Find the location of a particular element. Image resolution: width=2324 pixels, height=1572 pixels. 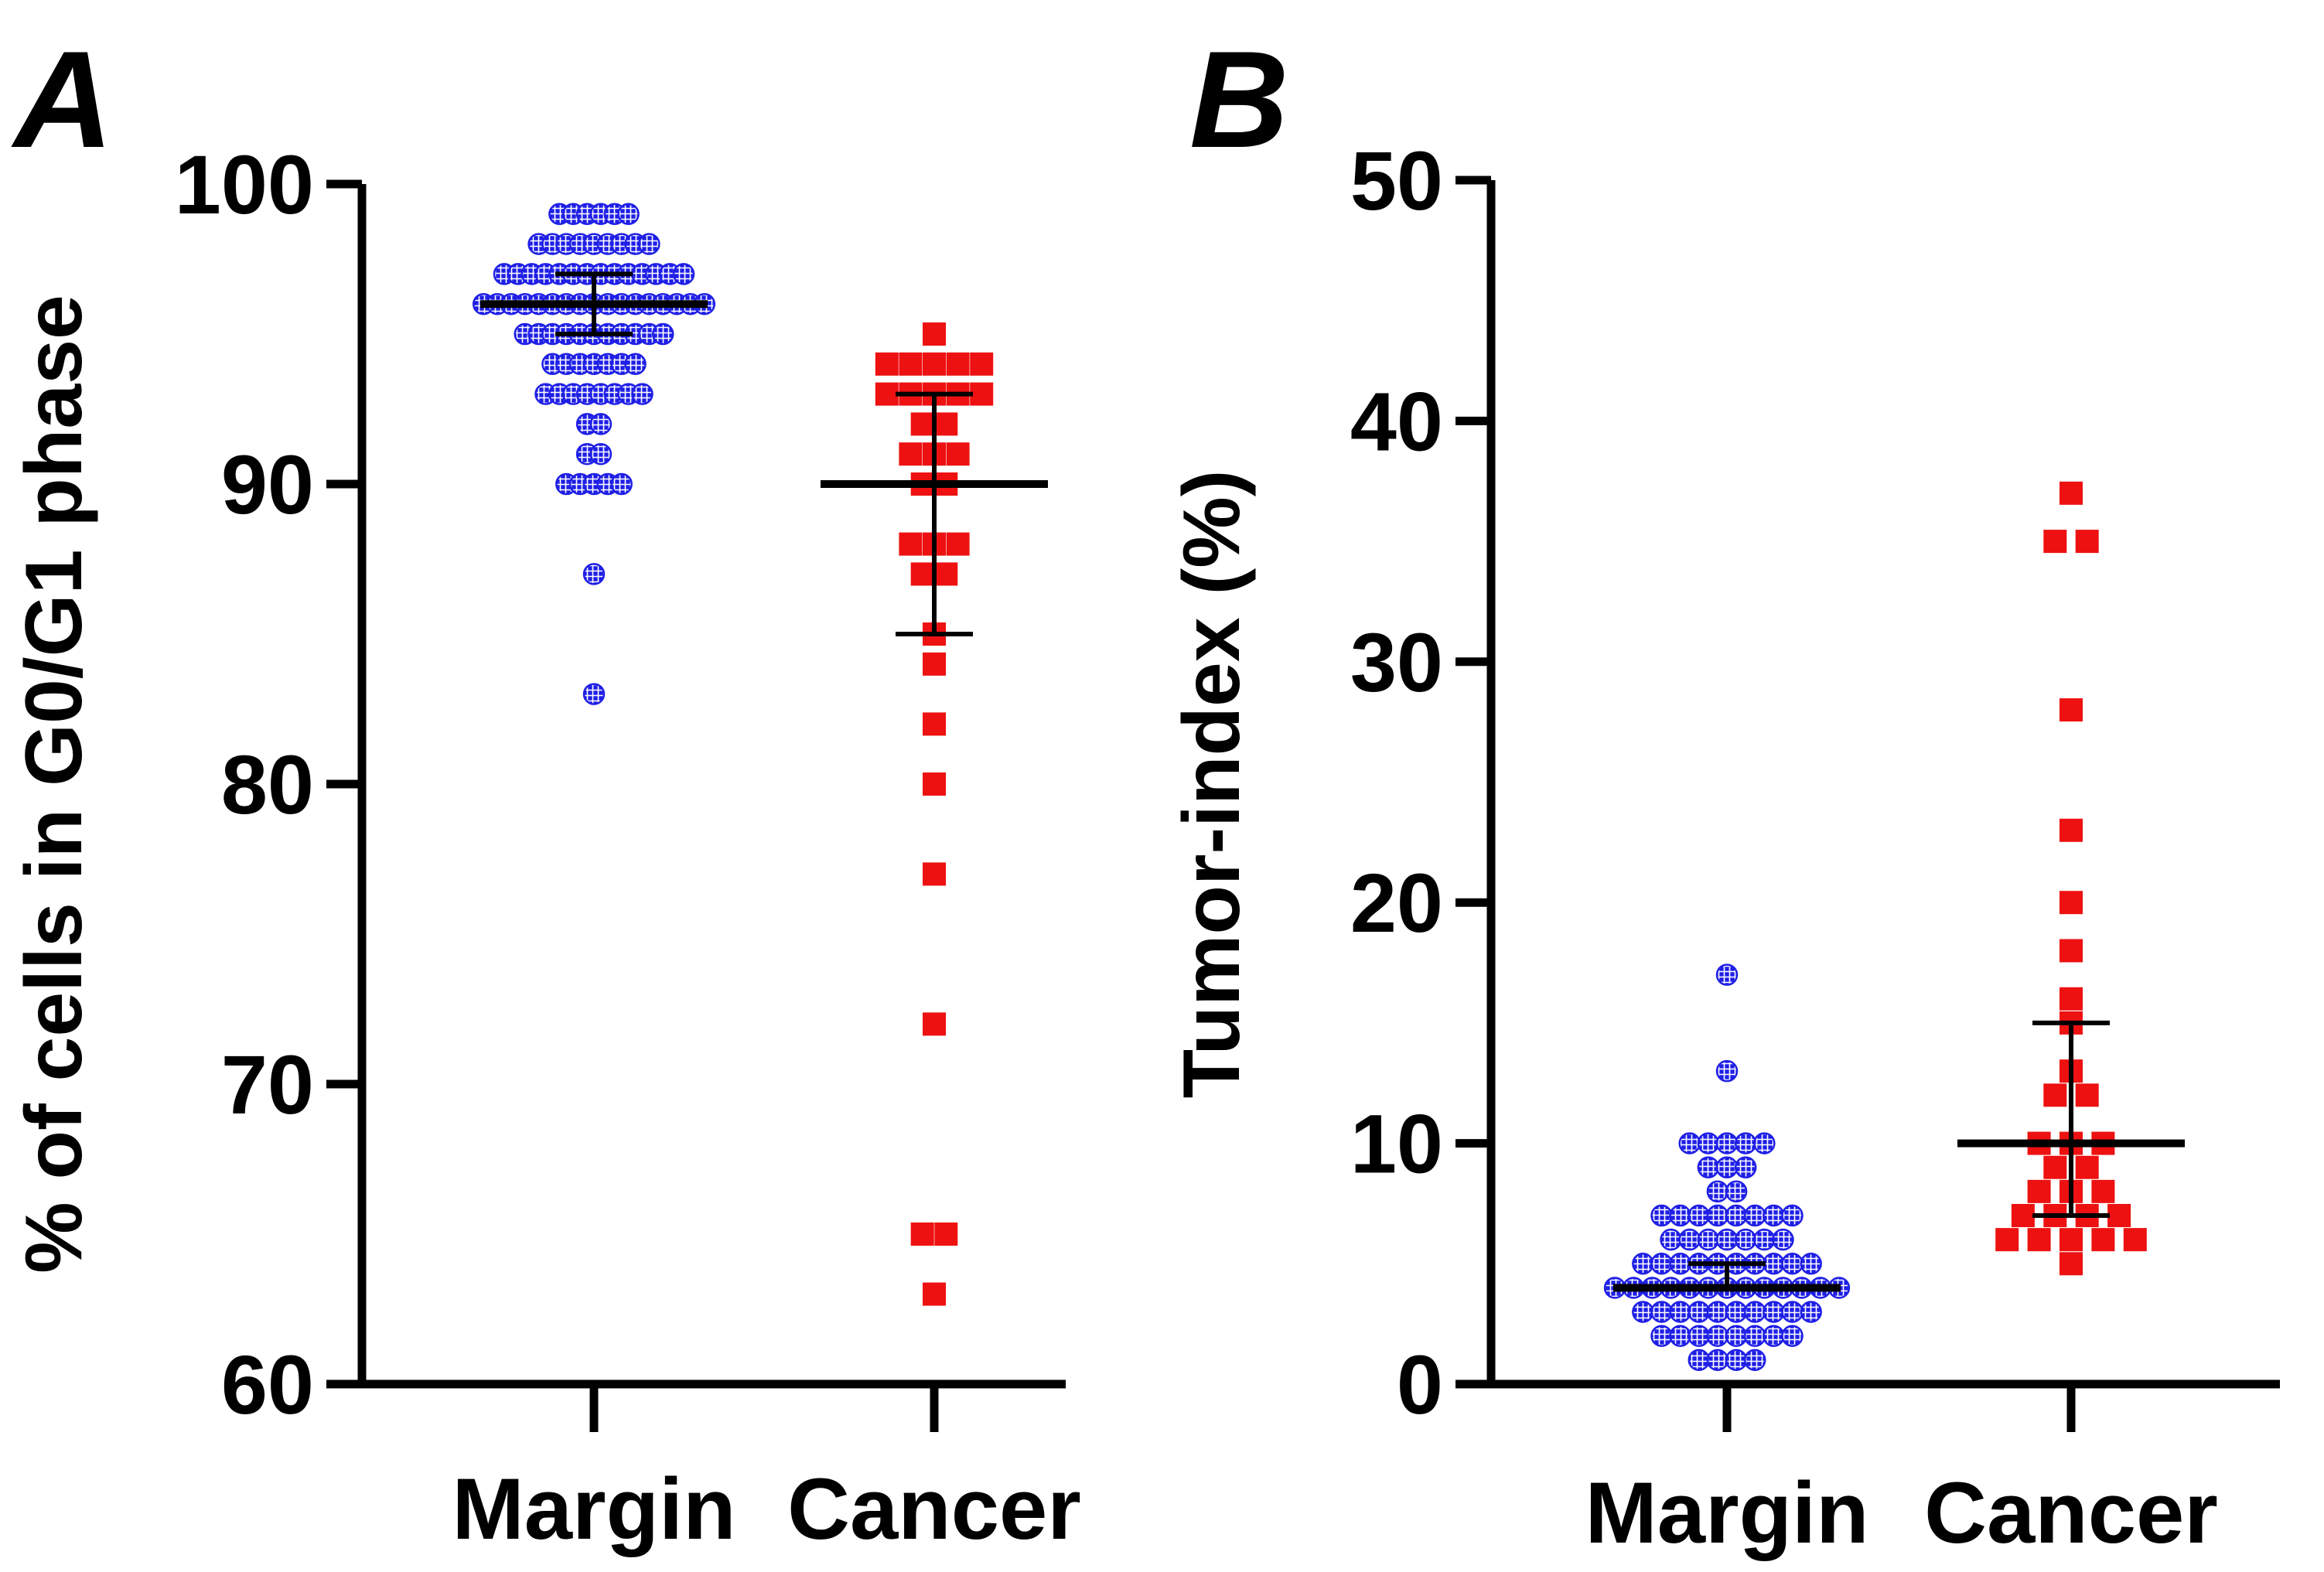

category-label-margin: Margin is located at coordinates (1726, 1513).